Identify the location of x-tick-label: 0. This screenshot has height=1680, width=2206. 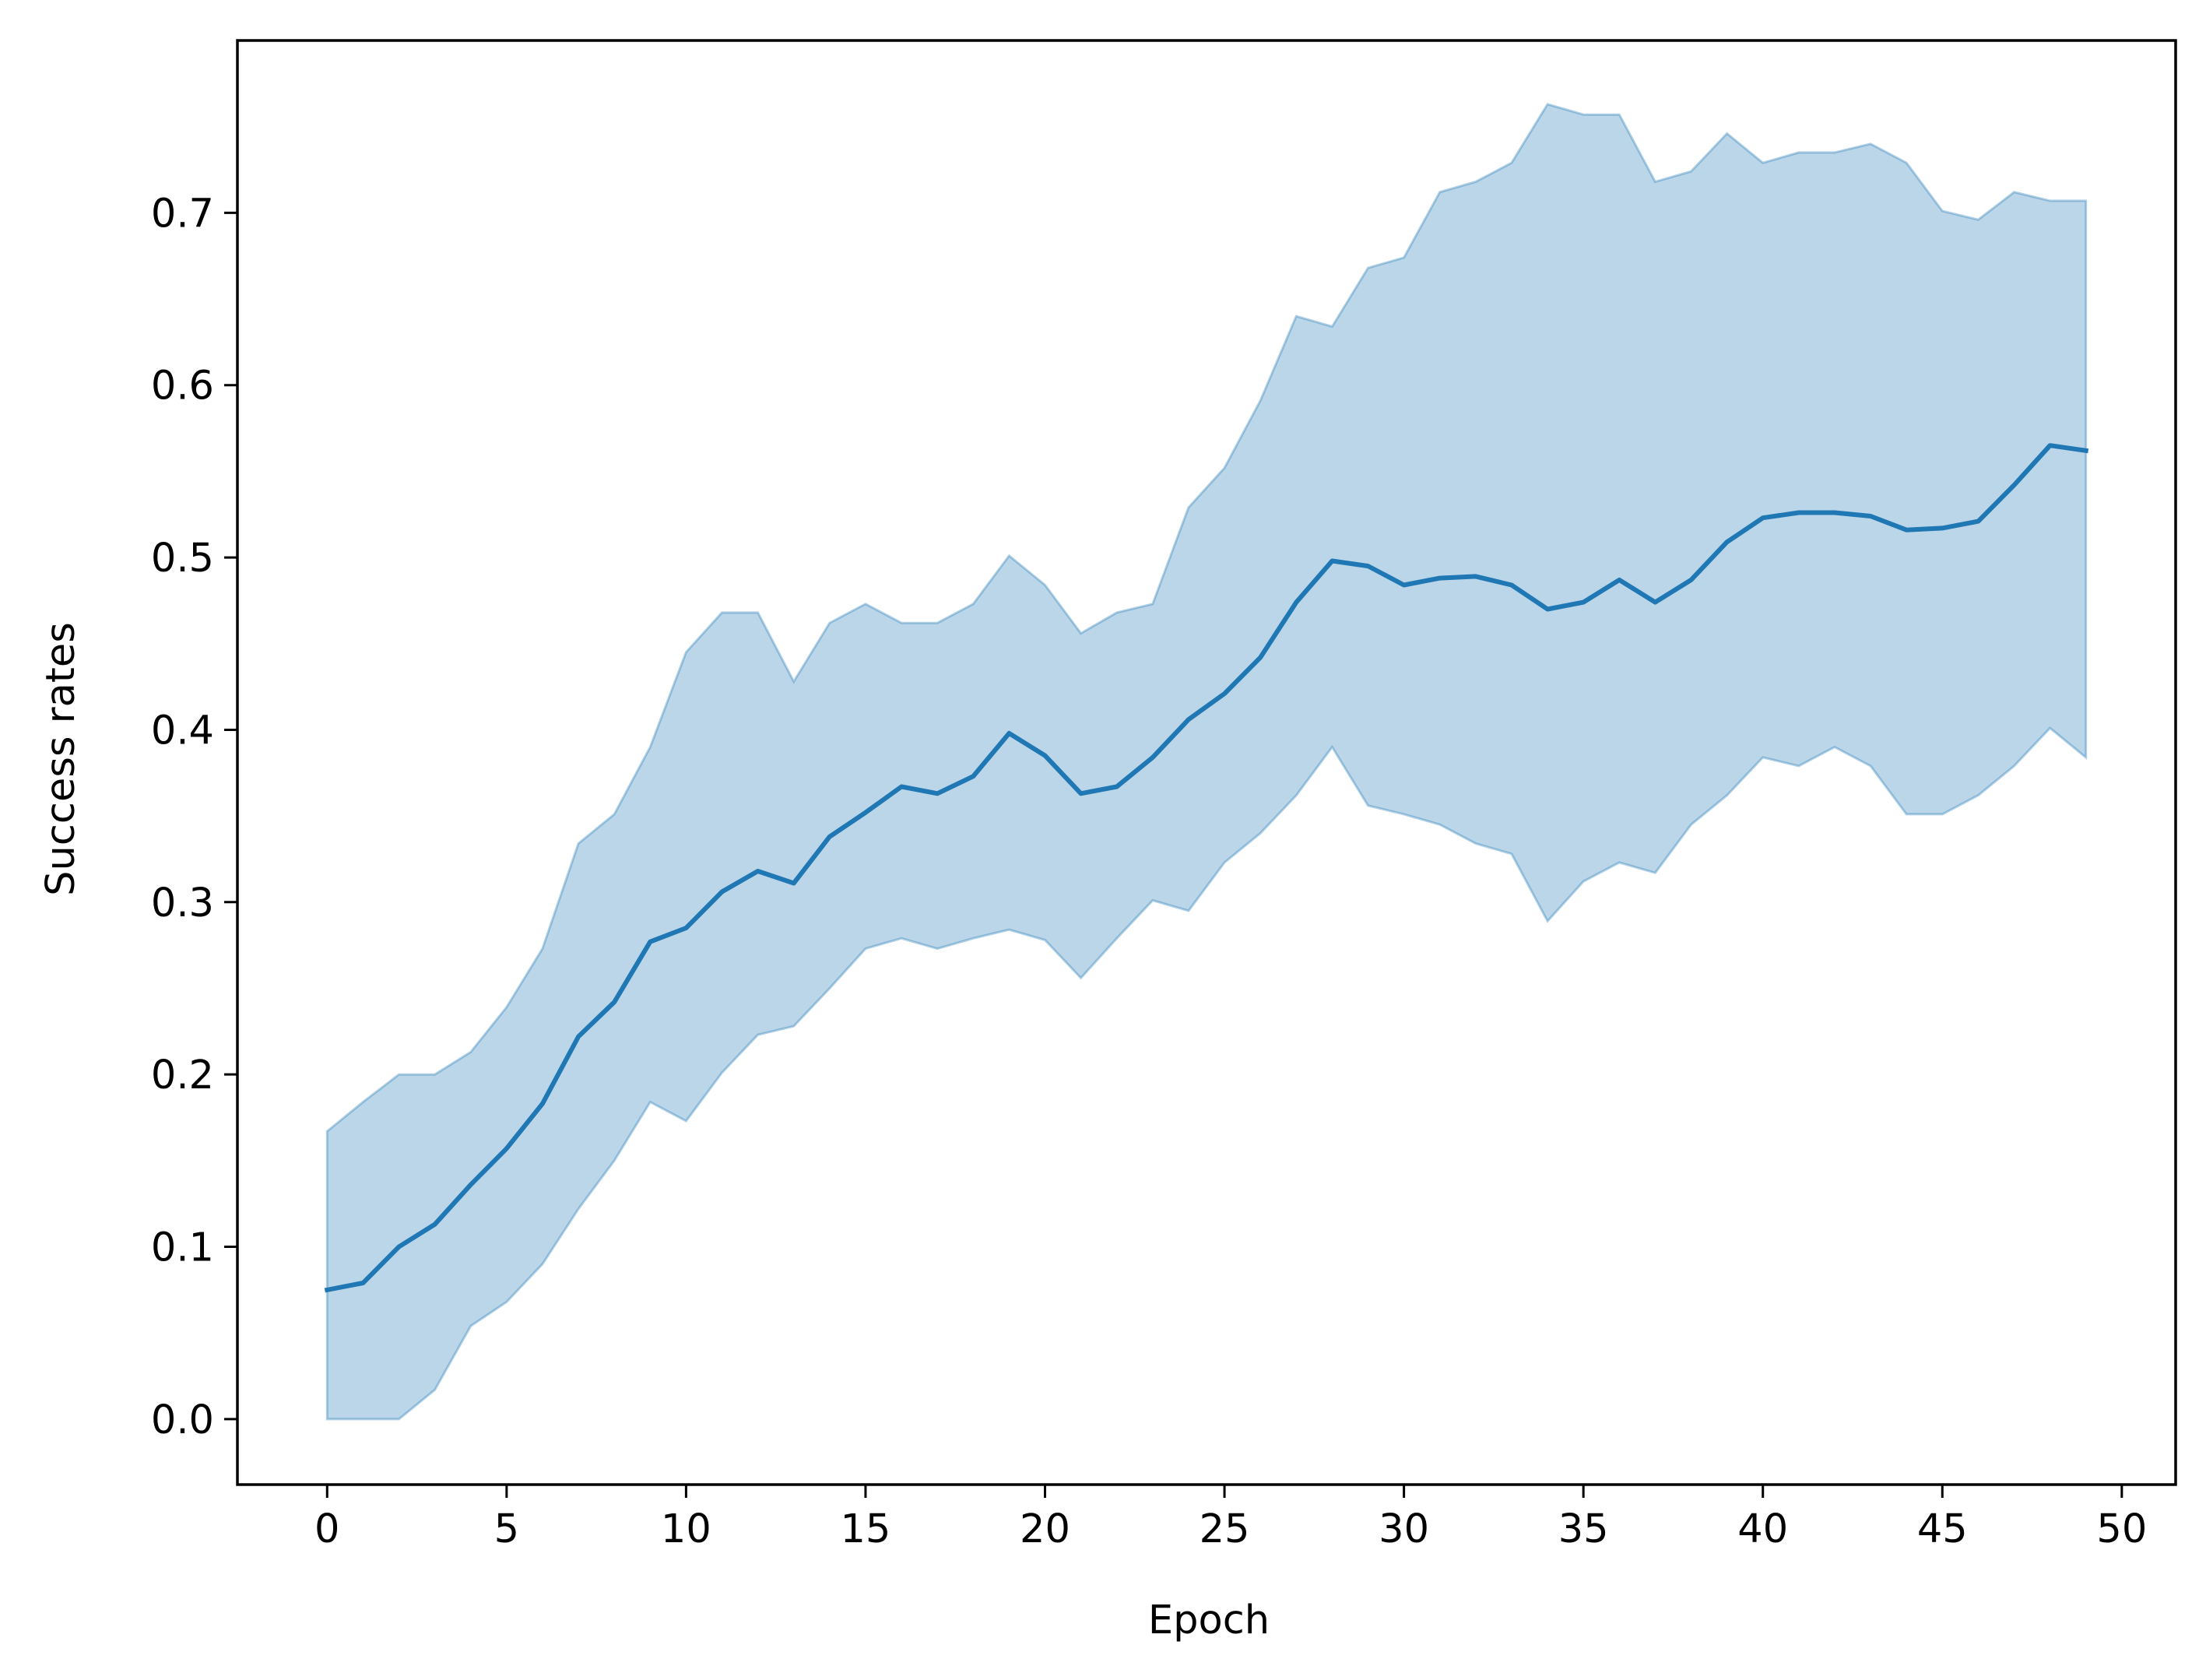
(326, 1529).